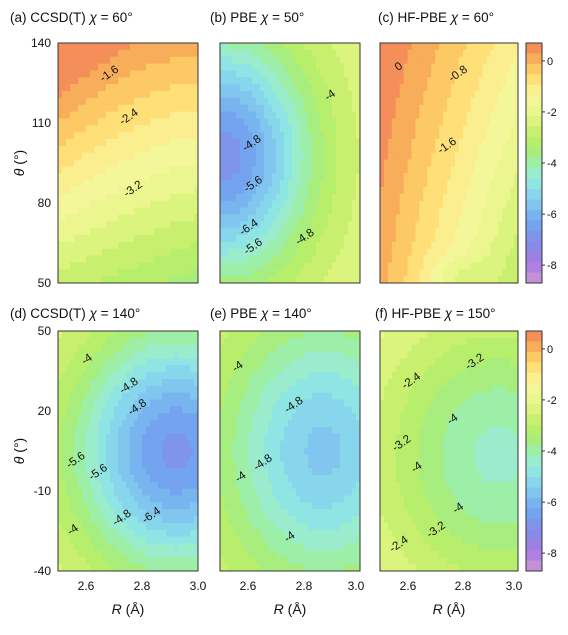 This screenshot has width=568, height=635. Describe the element at coordinates (449, 163) in the screenshot. I see `panel-c-plot: 0 -0.8-1.6` at that location.